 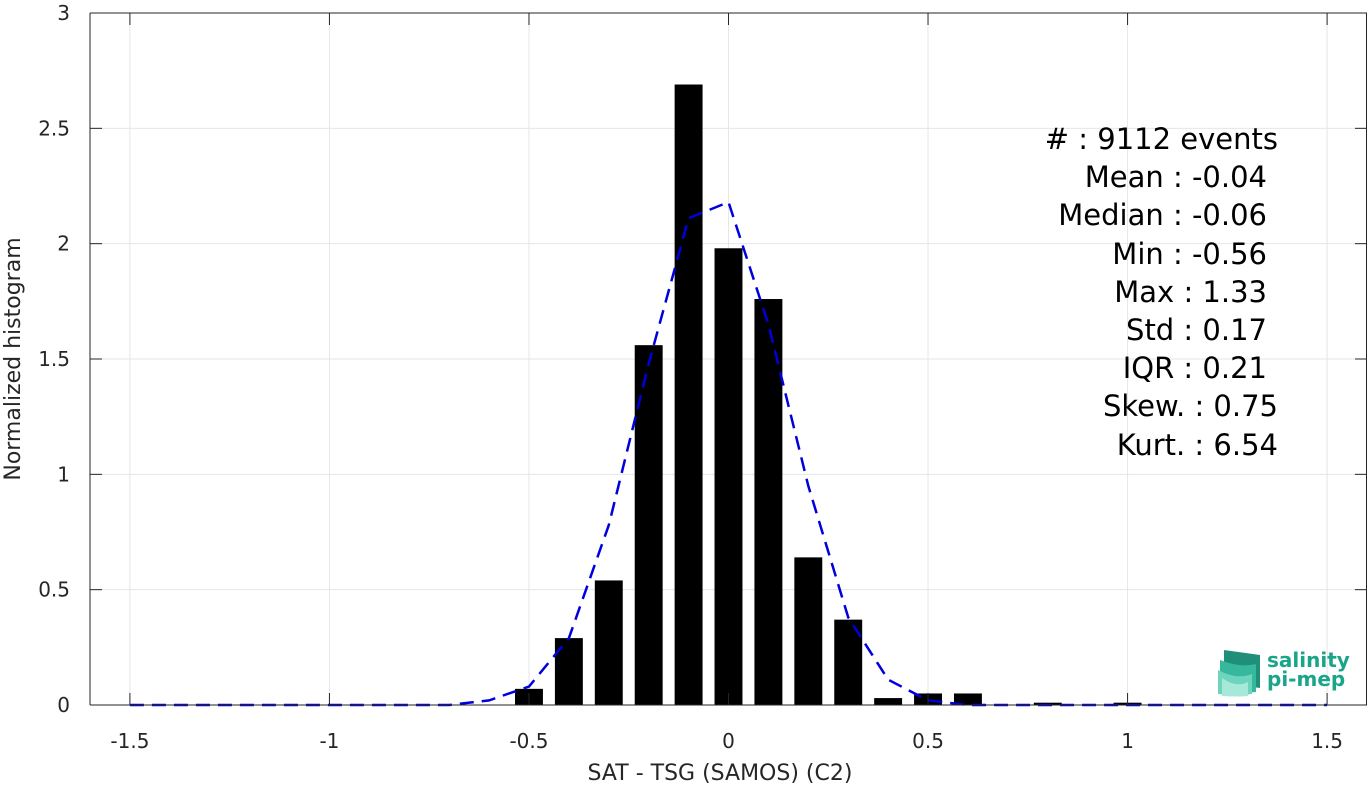 I want to click on stat-count: # : 9112 events, so click(x=1161, y=139).